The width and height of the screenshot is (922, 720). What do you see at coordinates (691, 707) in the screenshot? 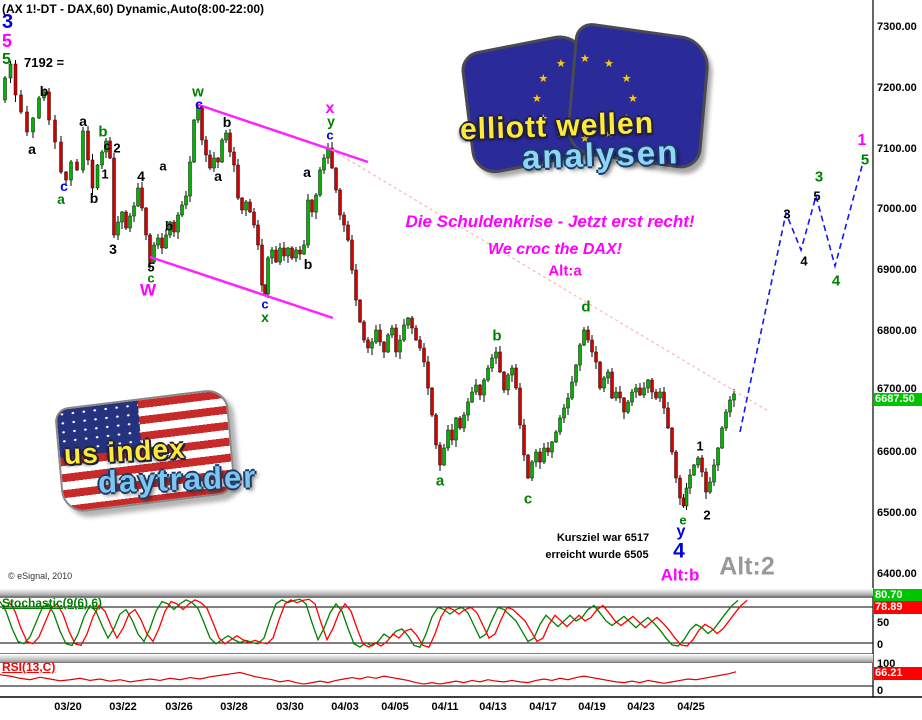
I see `date-tick-label: 04/25` at bounding box center [691, 707].